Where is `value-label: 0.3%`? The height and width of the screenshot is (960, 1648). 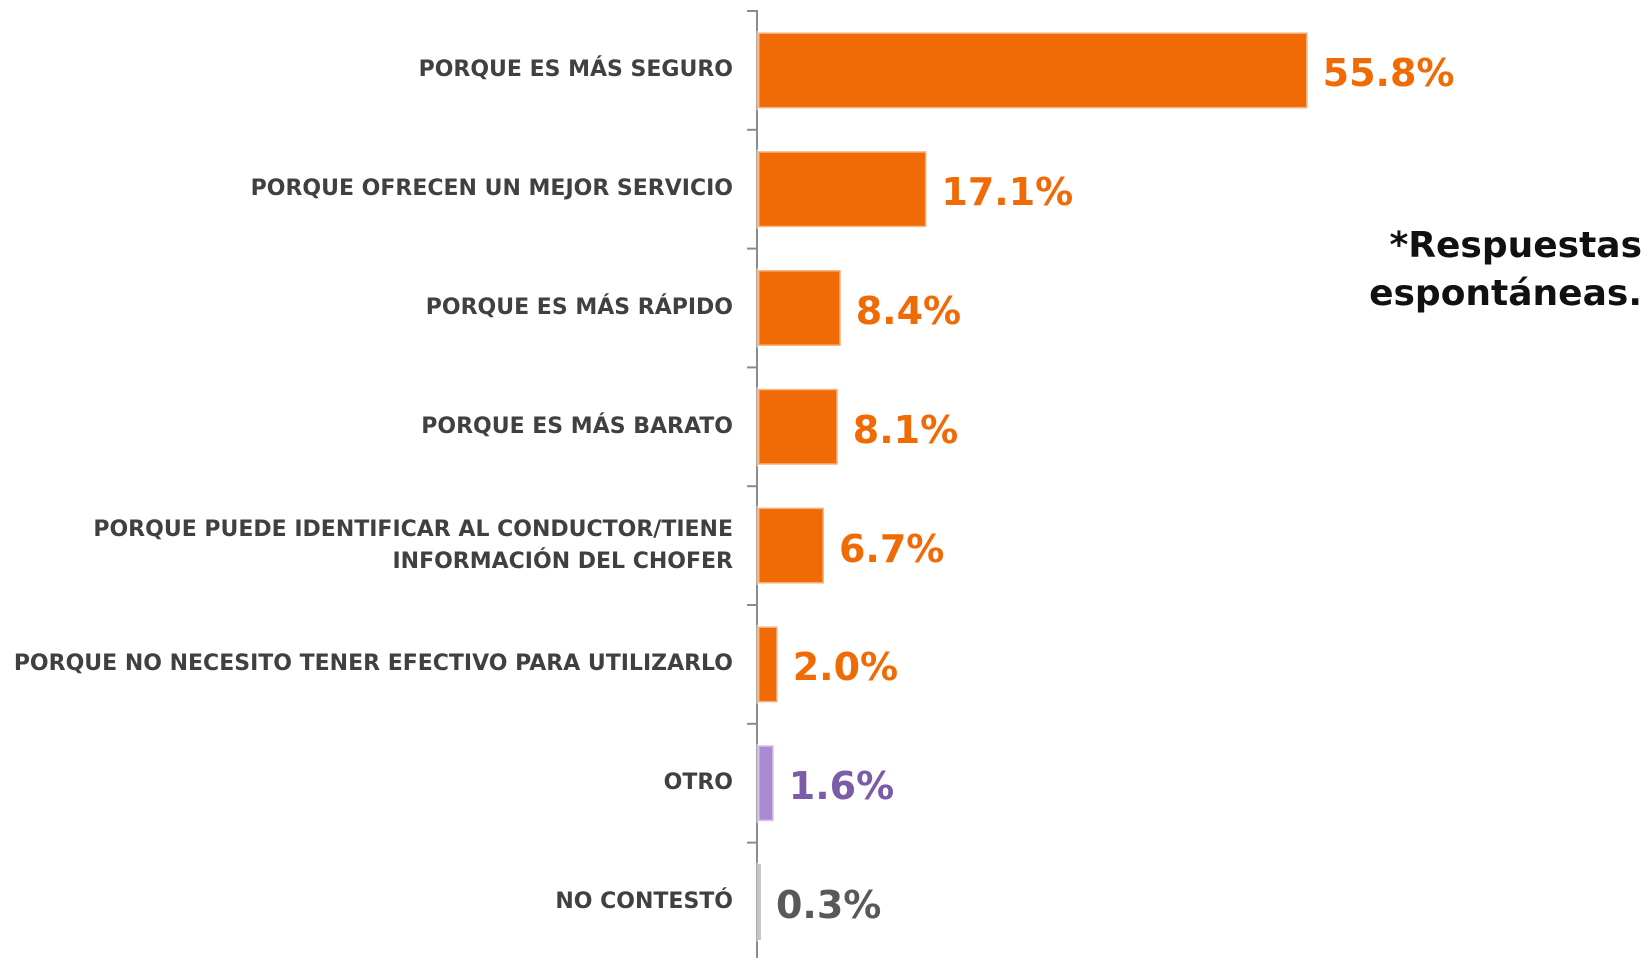 value-label: 0.3% is located at coordinates (828, 905).